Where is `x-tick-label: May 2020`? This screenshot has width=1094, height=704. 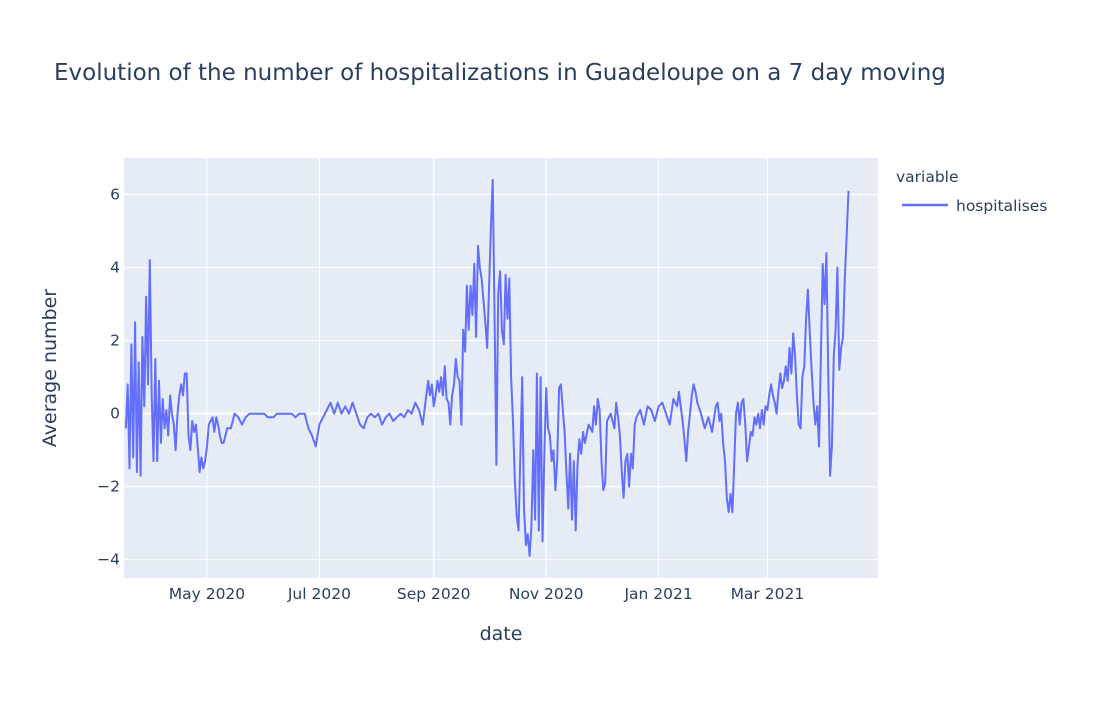
x-tick-label: May 2020 is located at coordinates (207, 594).